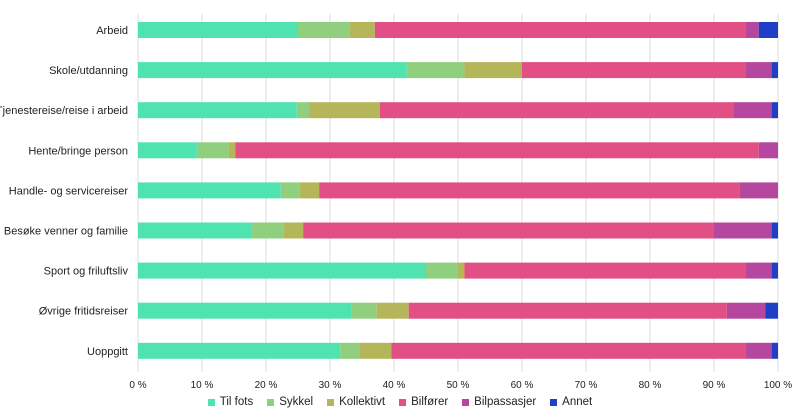 The width and height of the screenshot is (800, 419). What do you see at coordinates (78, 151) in the screenshot?
I see `category-label: Hente/bringe person` at bounding box center [78, 151].